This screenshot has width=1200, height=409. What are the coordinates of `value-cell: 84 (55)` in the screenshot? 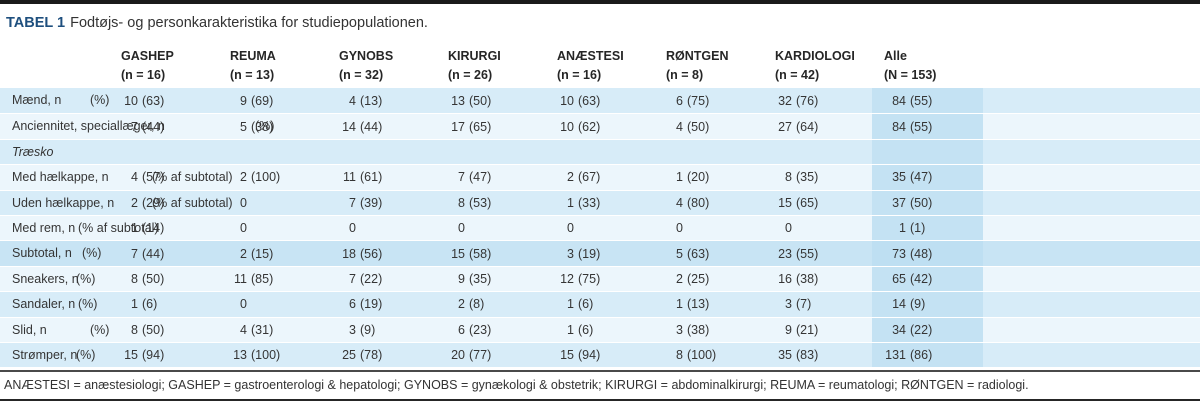 It's located at (927, 126).